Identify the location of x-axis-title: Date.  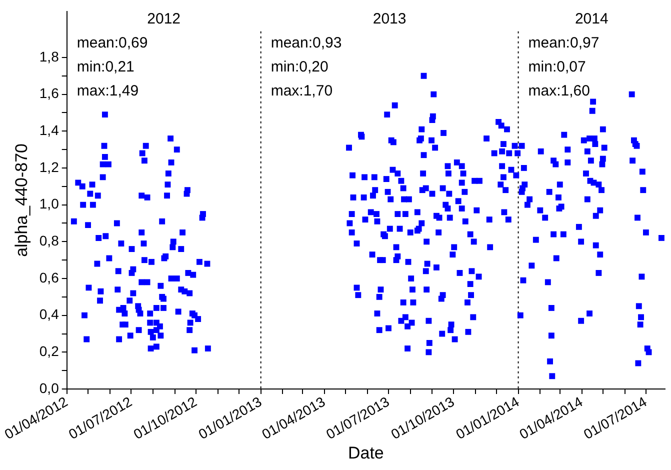
(366, 452).